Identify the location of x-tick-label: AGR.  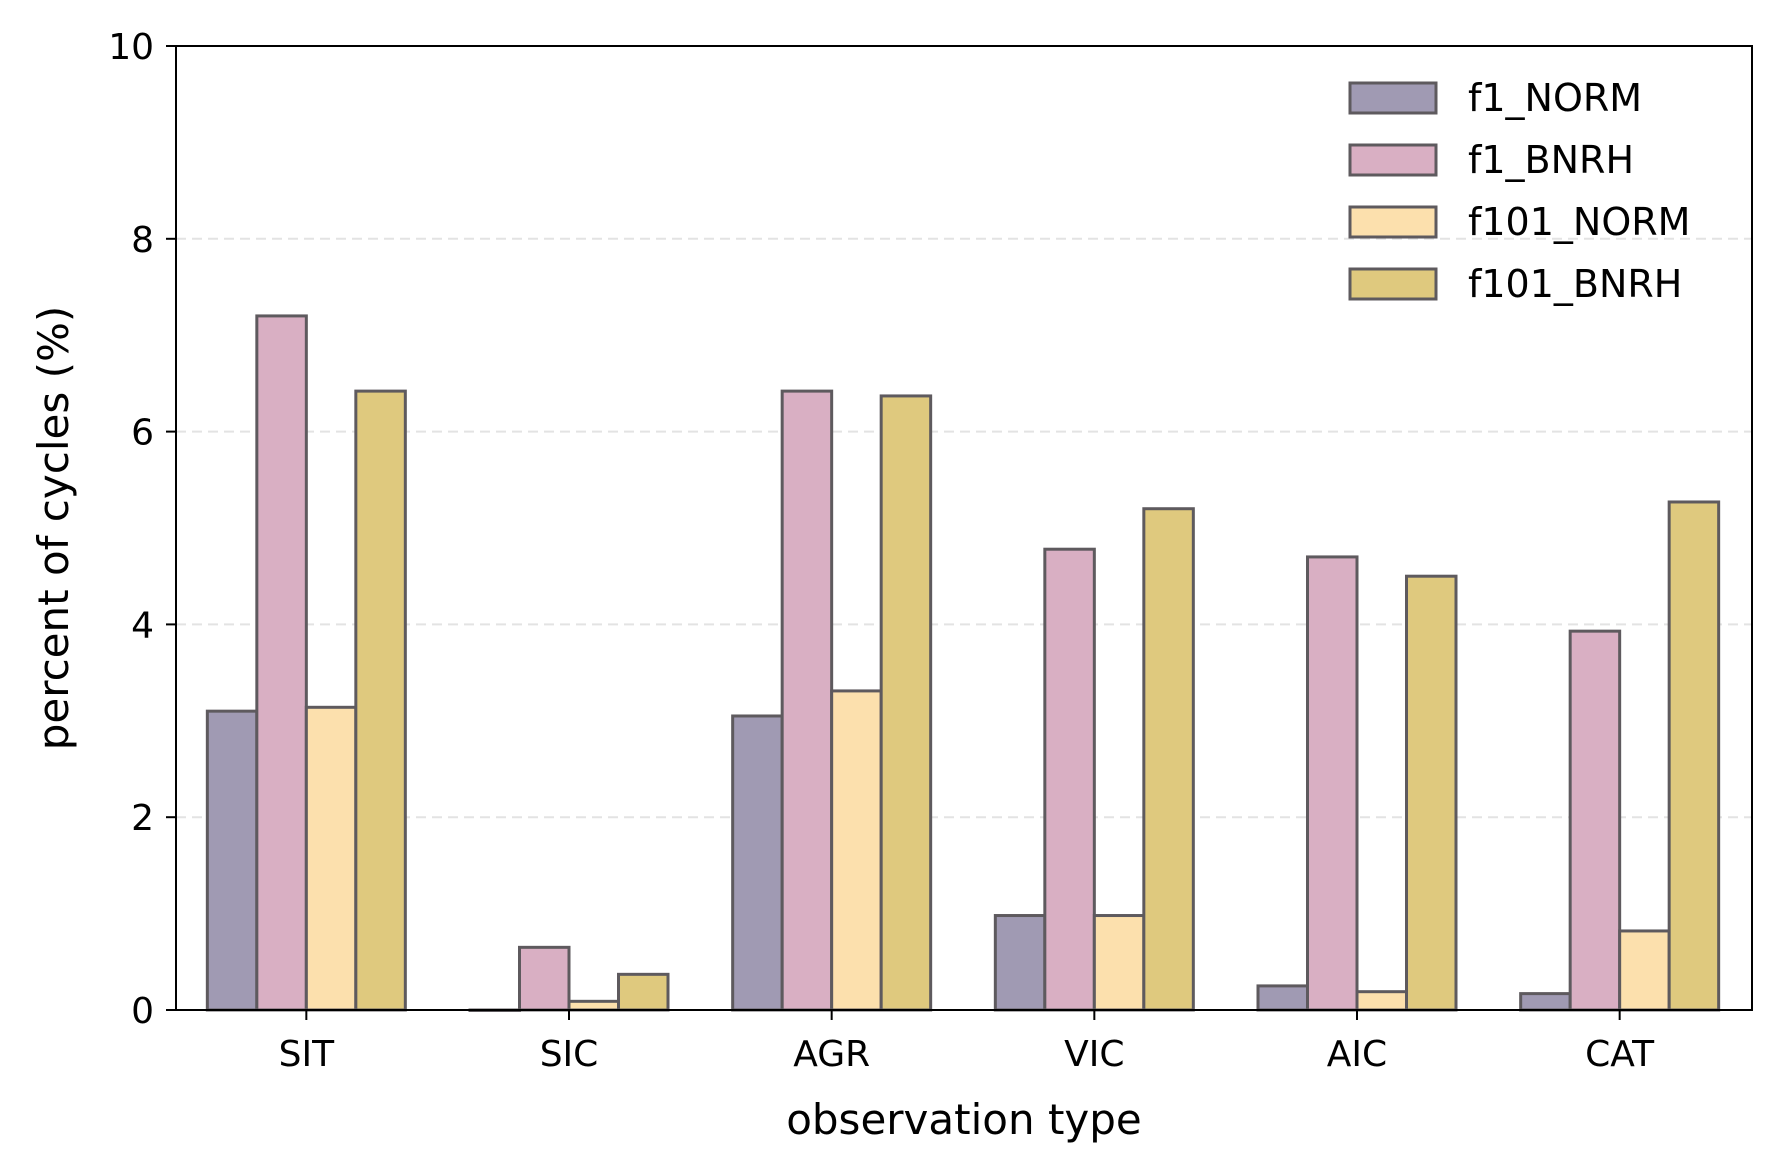
(831, 1054).